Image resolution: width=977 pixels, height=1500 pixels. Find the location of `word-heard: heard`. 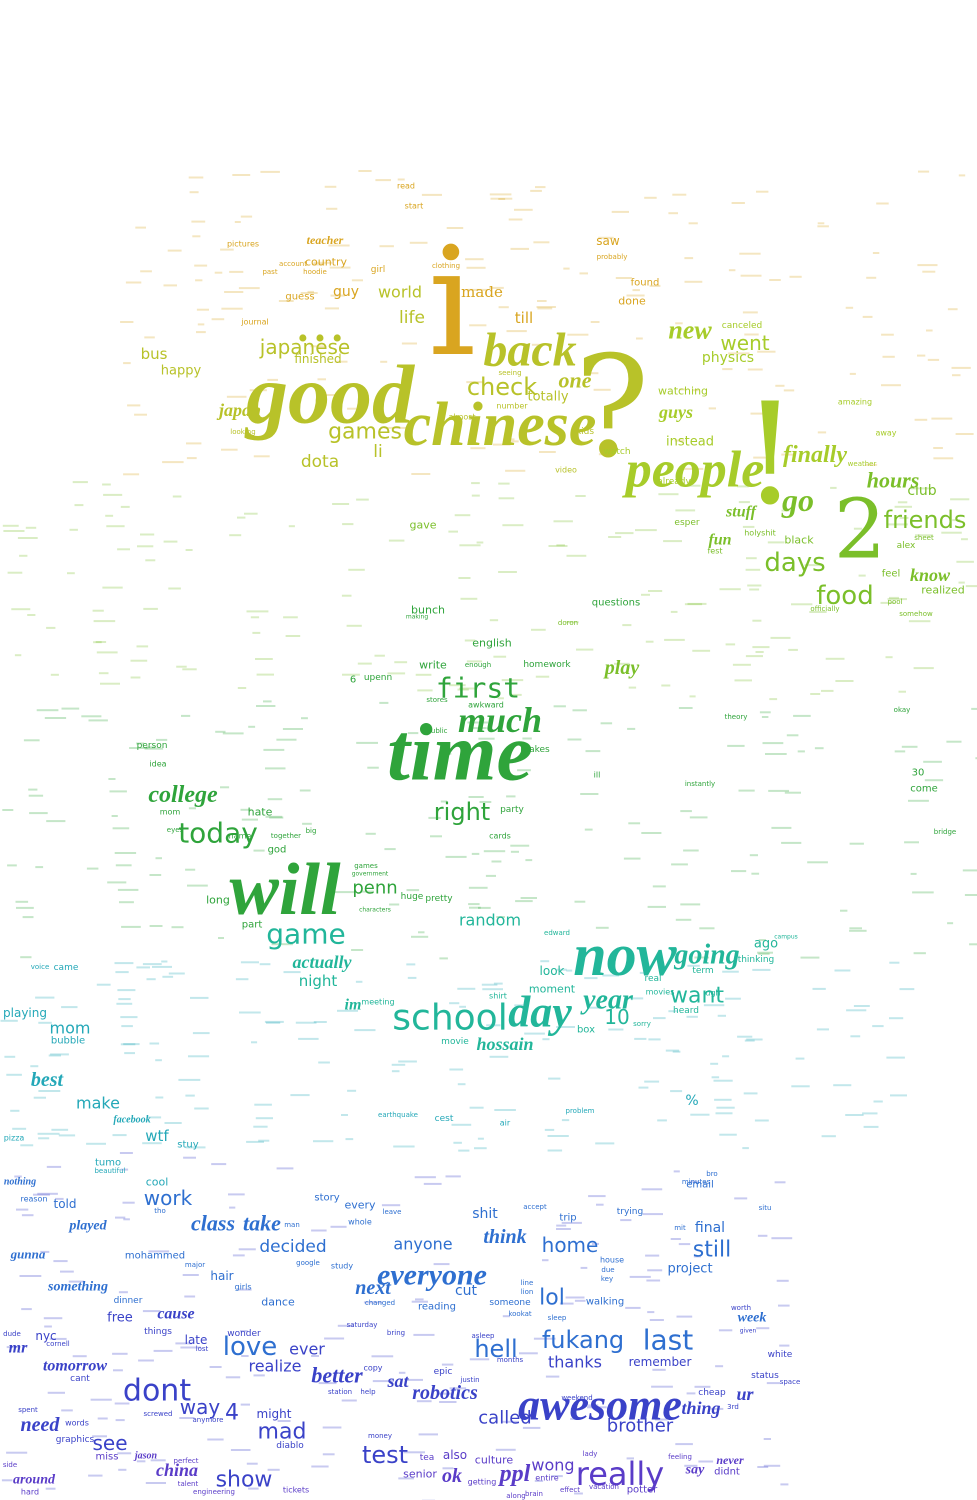

word-heard: heard is located at coordinates (686, 1011).